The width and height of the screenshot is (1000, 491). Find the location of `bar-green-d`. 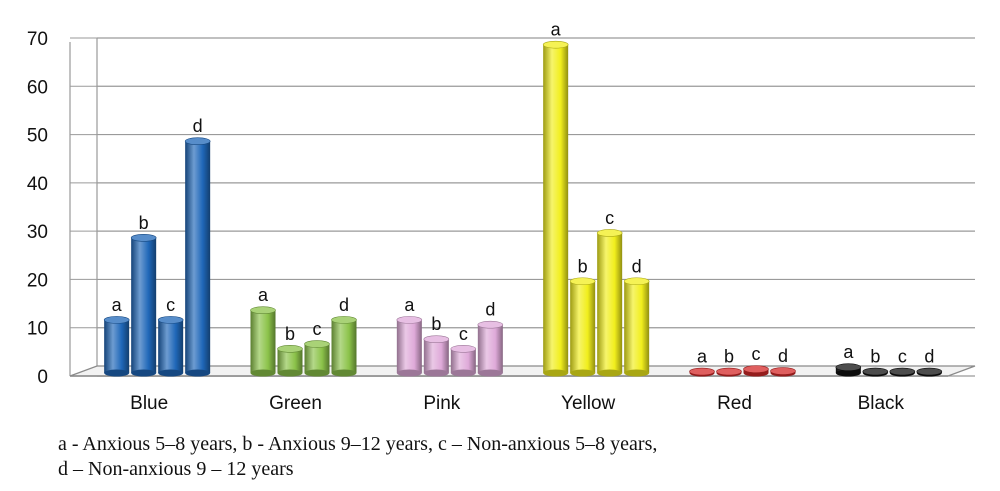

bar-green-d is located at coordinates (344, 346).